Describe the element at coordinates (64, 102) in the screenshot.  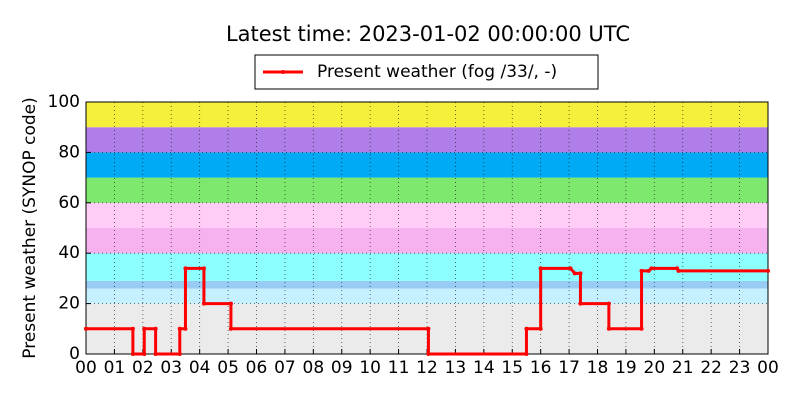
I see `y-tick-label: 100` at that location.